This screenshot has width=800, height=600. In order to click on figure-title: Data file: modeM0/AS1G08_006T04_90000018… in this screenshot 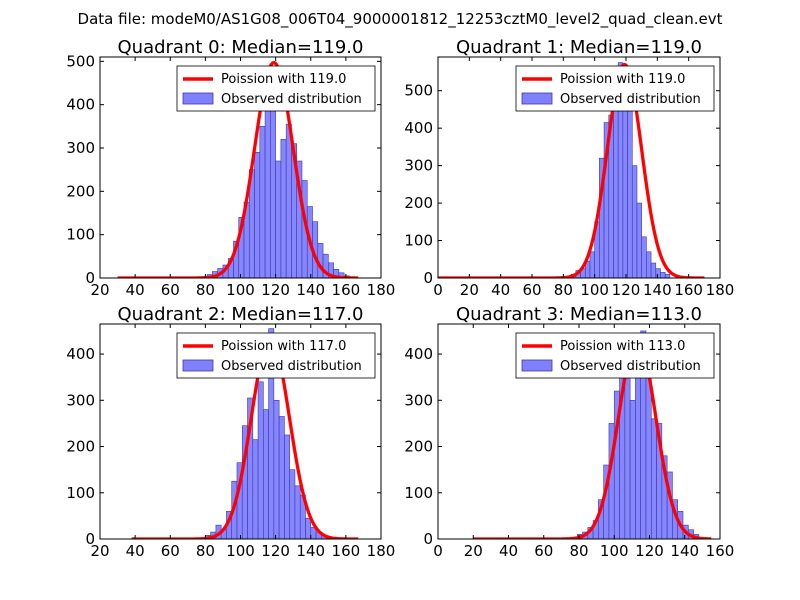, I will do `click(400, 19)`.